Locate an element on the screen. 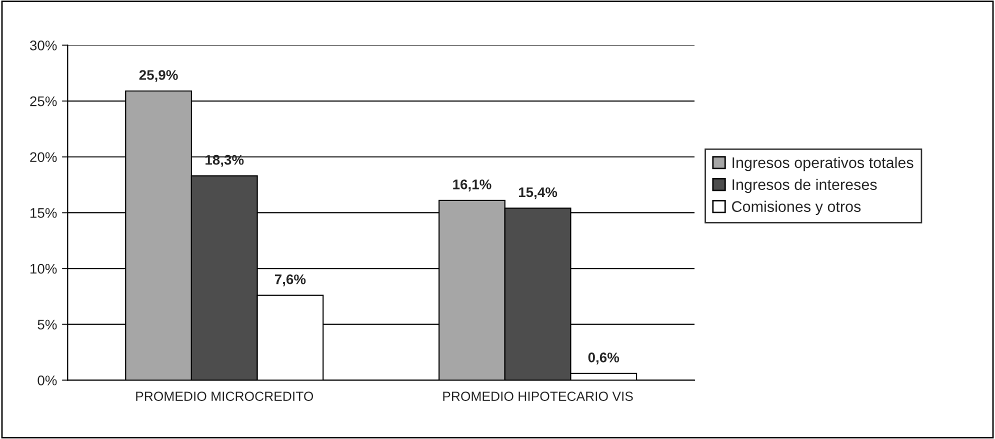 The image size is (995, 439). data-label: 18,3% is located at coordinates (225, 160).